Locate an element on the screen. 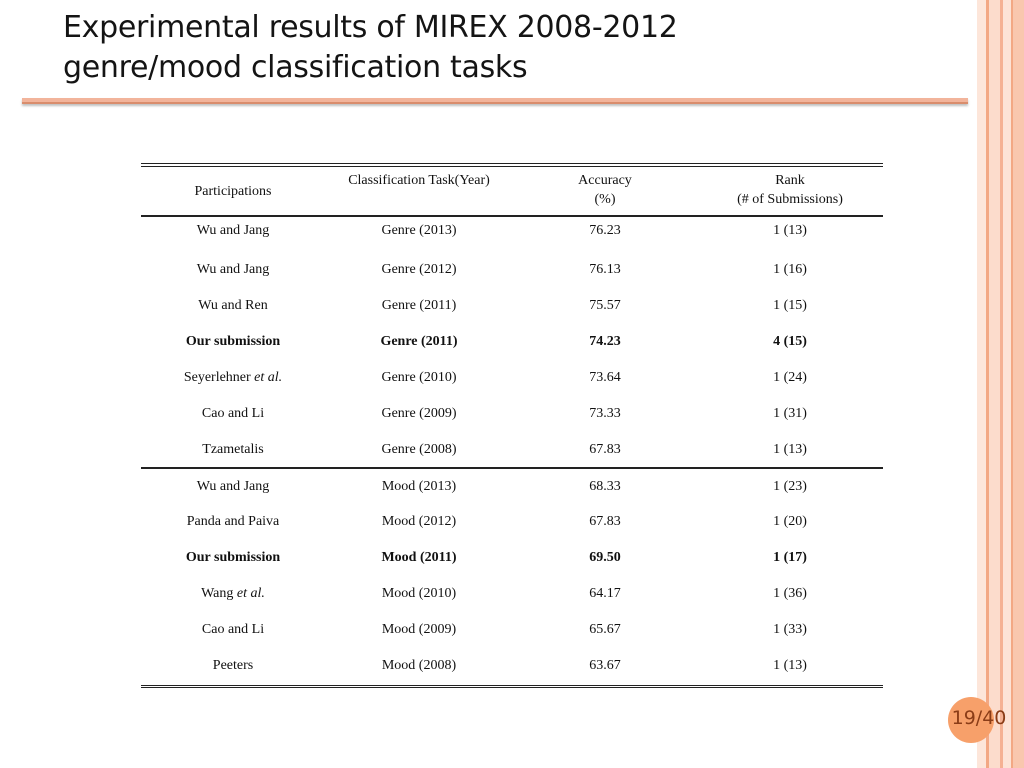 The image size is (1024, 768). table-row: Wu and Ren Genre (2011) 75.57 1 (15) is located at coordinates (512, 306).